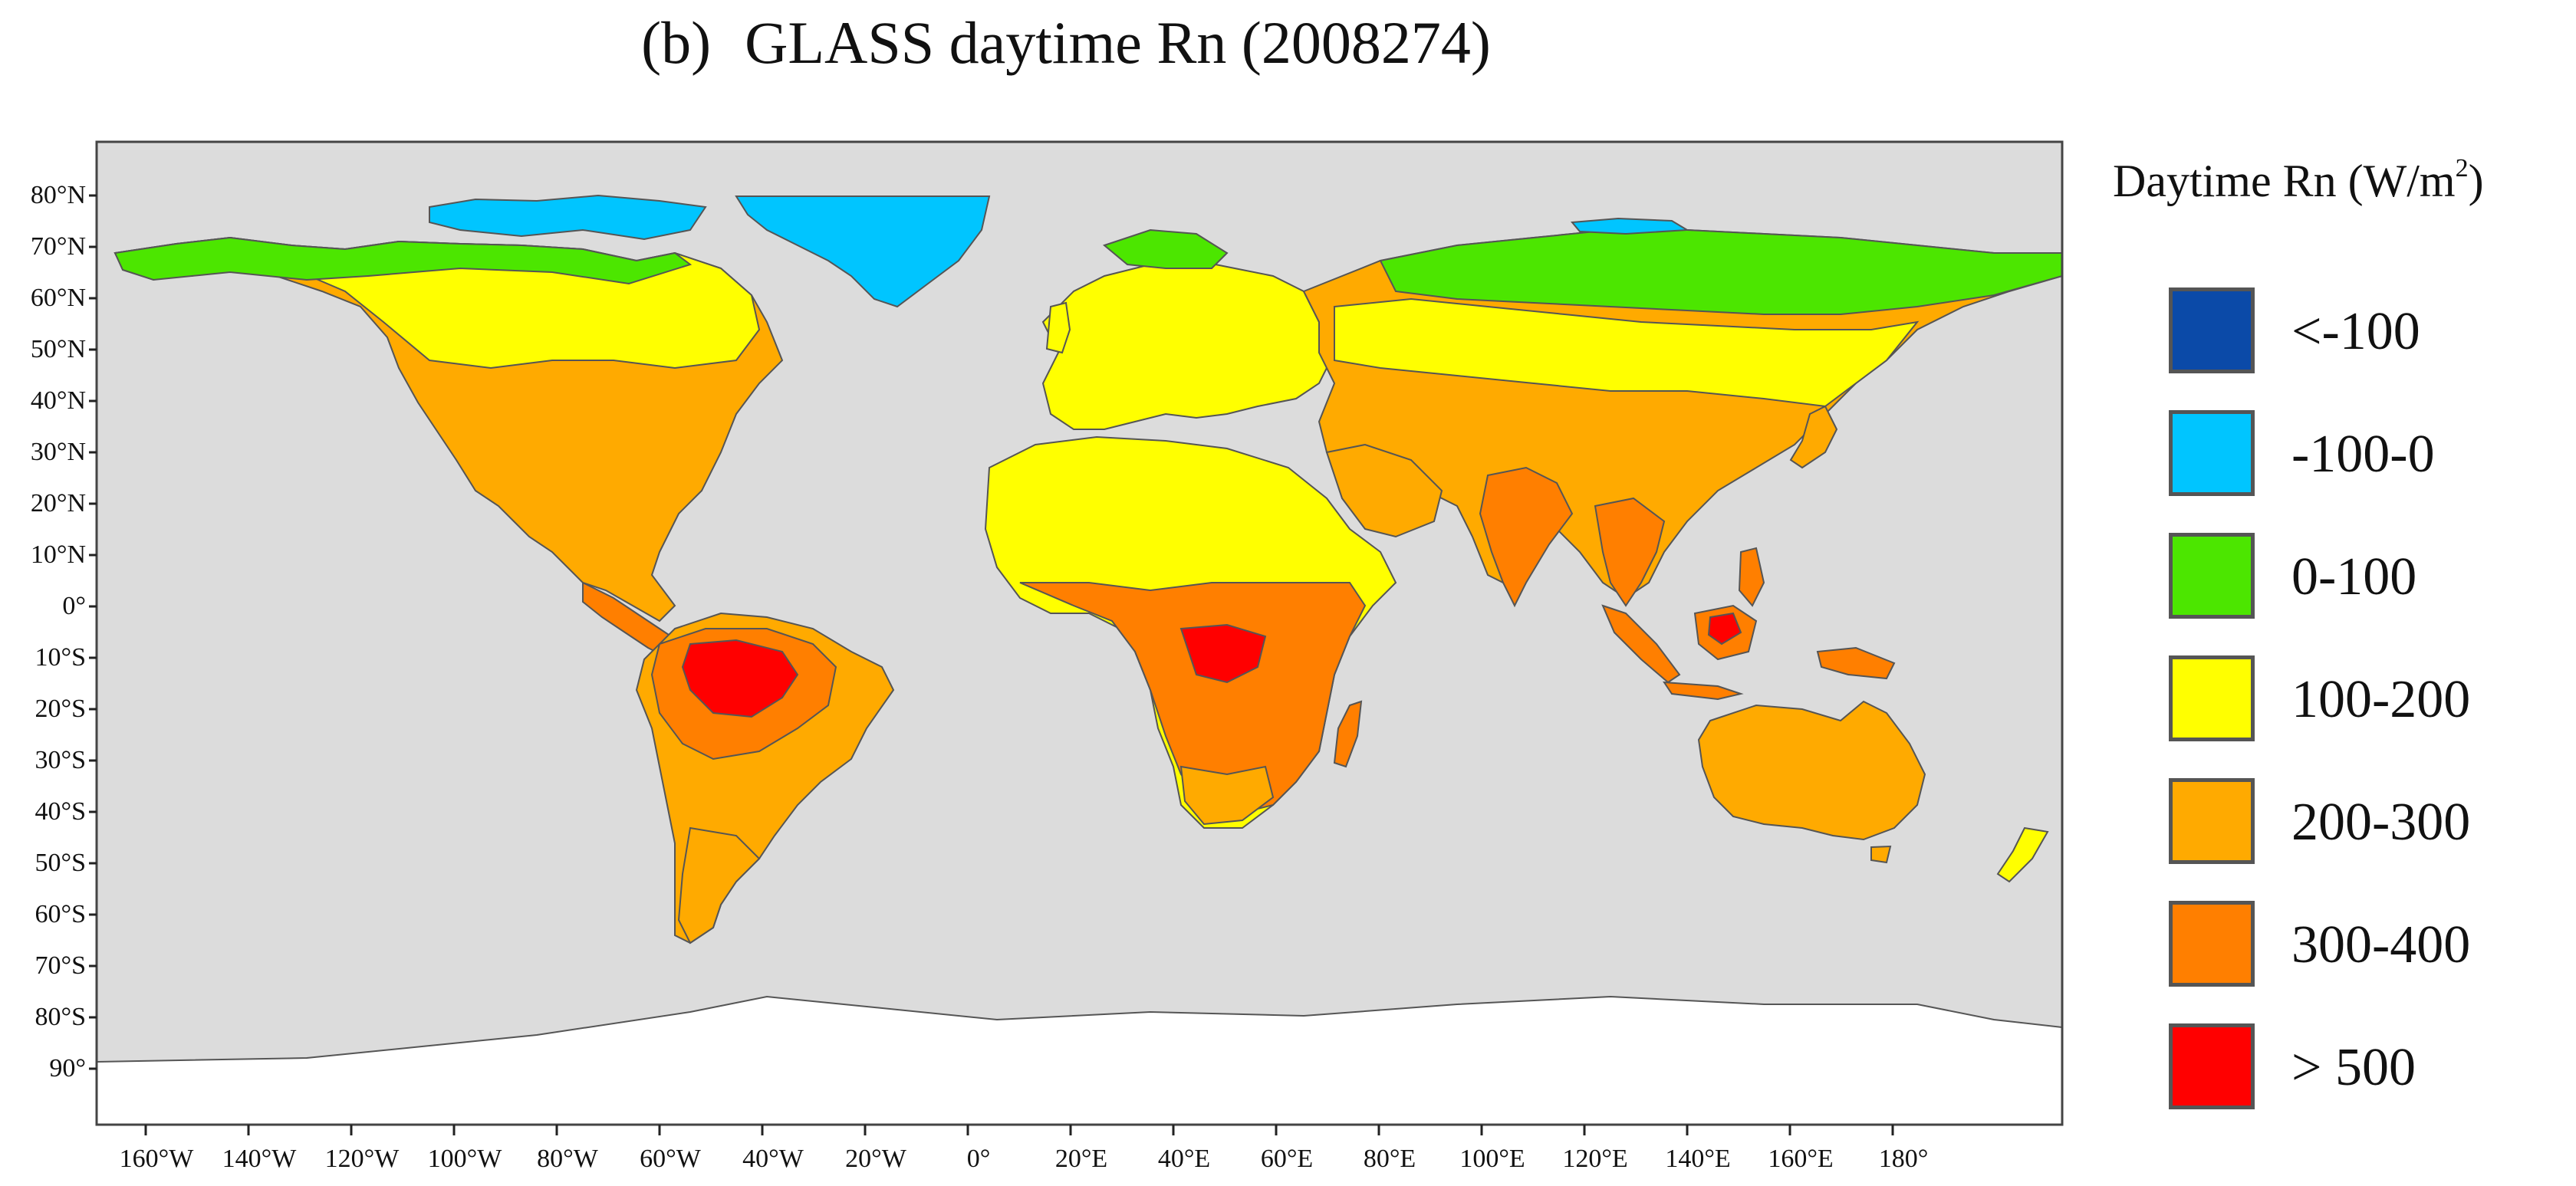 Image resolution: width=2576 pixels, height=1186 pixels. What do you see at coordinates (2022, 854) in the screenshot?
I see `land-new-zealand` at bounding box center [2022, 854].